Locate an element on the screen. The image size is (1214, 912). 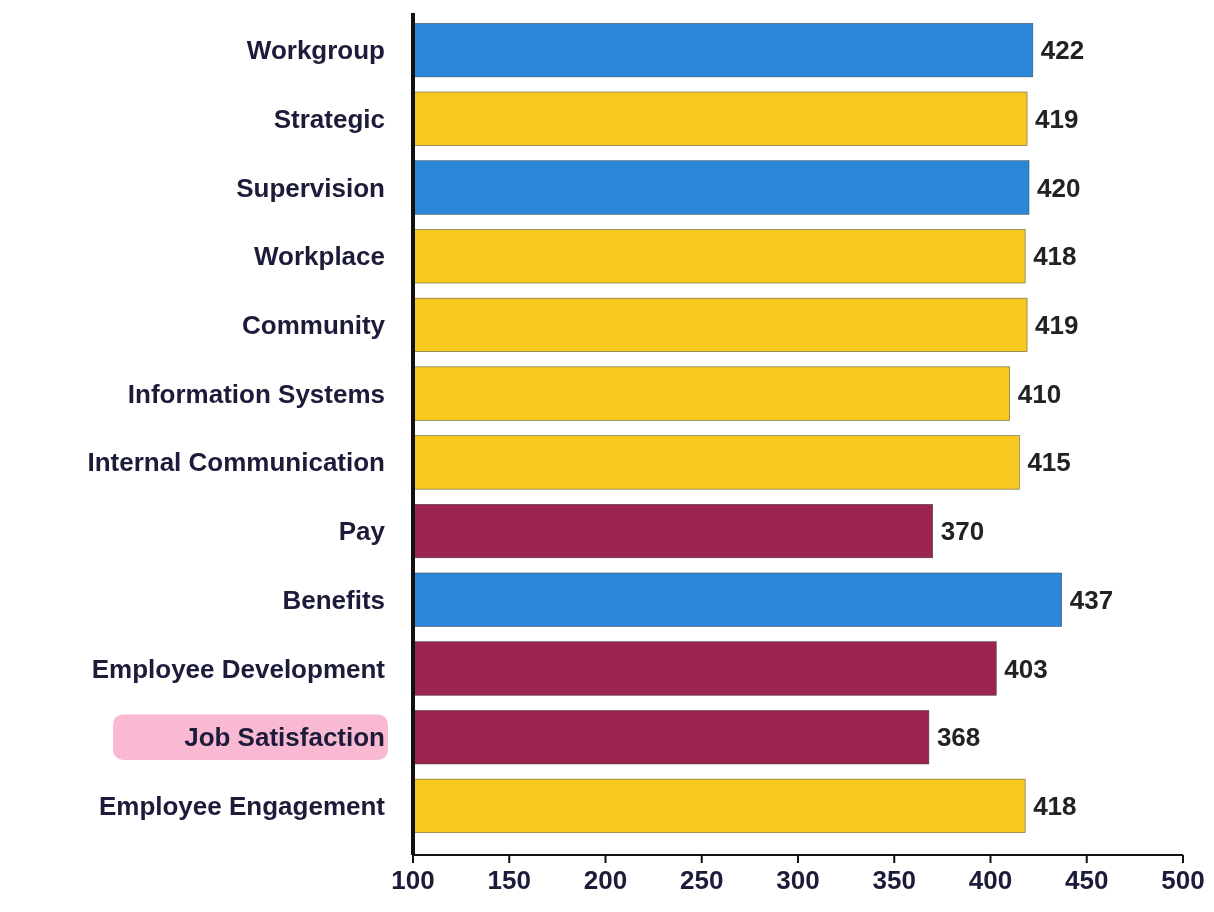
data-label: 370 is located at coordinates (962, 531).